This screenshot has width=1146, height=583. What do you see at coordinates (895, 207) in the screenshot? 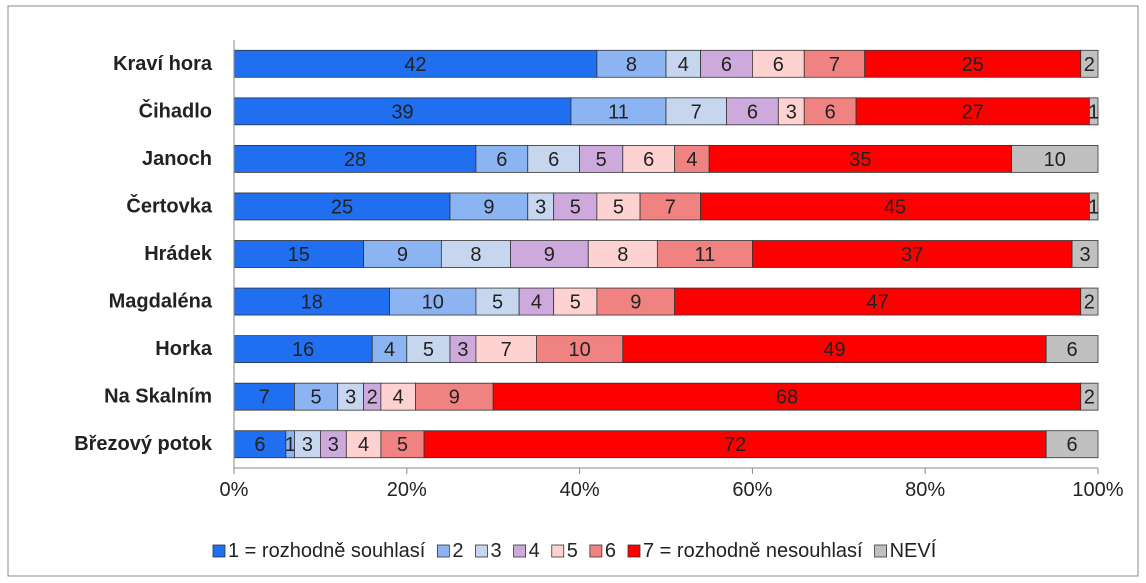
I see `data-label: 45` at bounding box center [895, 207].